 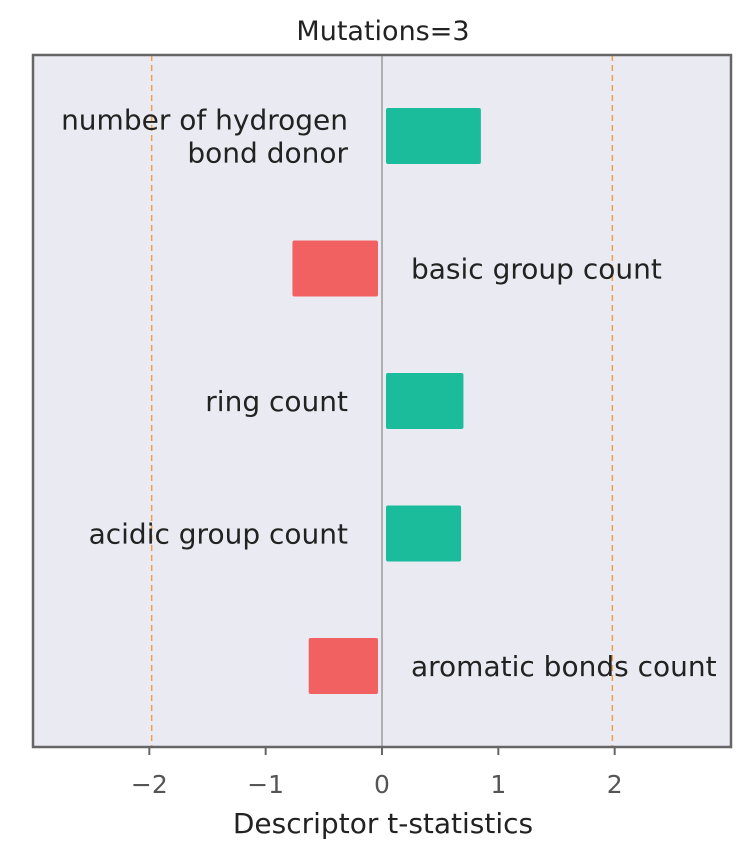 I want to click on x-ticks: −2 −1 0 1 2, so click(x=377, y=773).